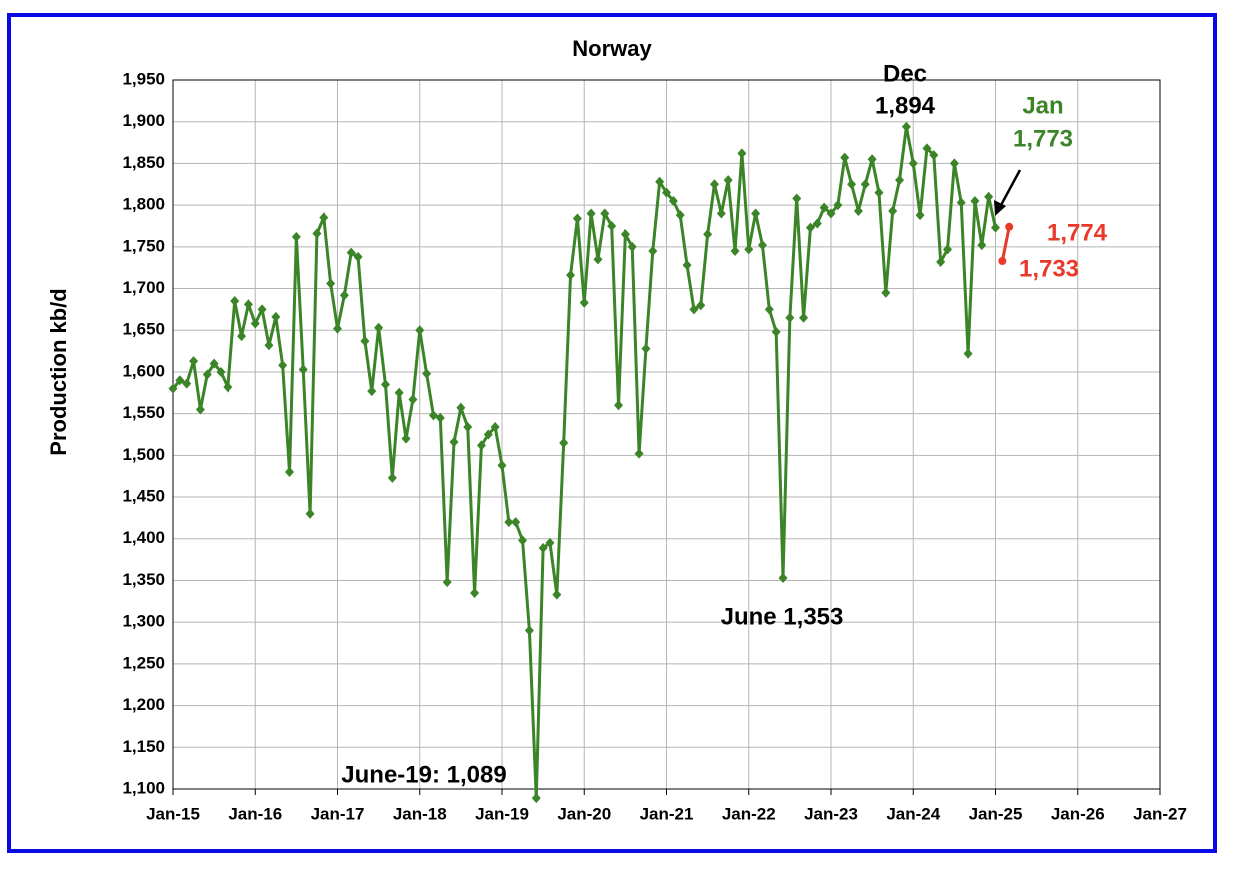  What do you see at coordinates (420, 813) in the screenshot?
I see `x-tick-label: Jan-18` at bounding box center [420, 813].